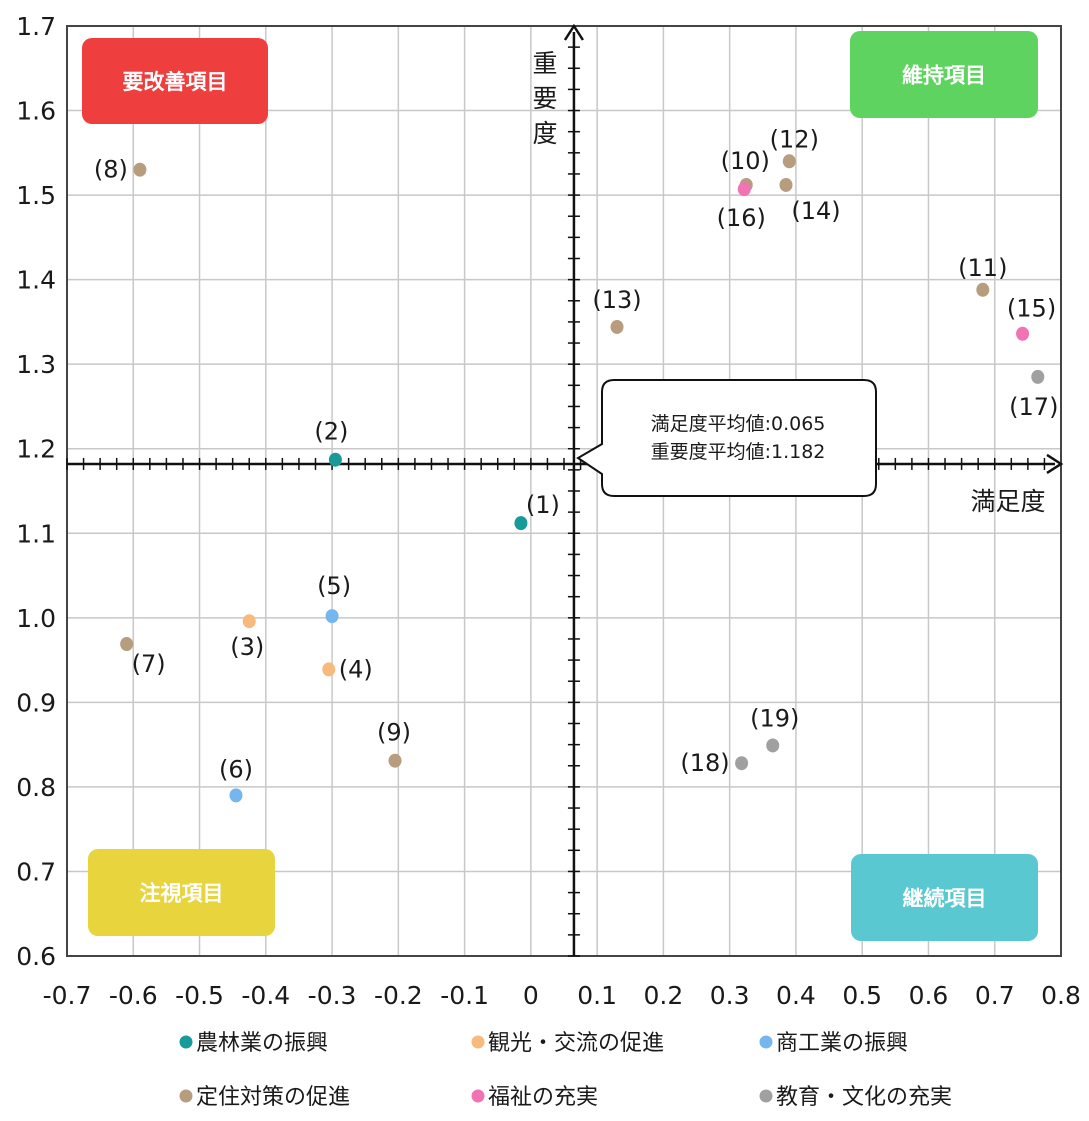  Describe the element at coordinates (842, 1043) in the screenshot. I see `legend-label: 商工業の振興` at that location.